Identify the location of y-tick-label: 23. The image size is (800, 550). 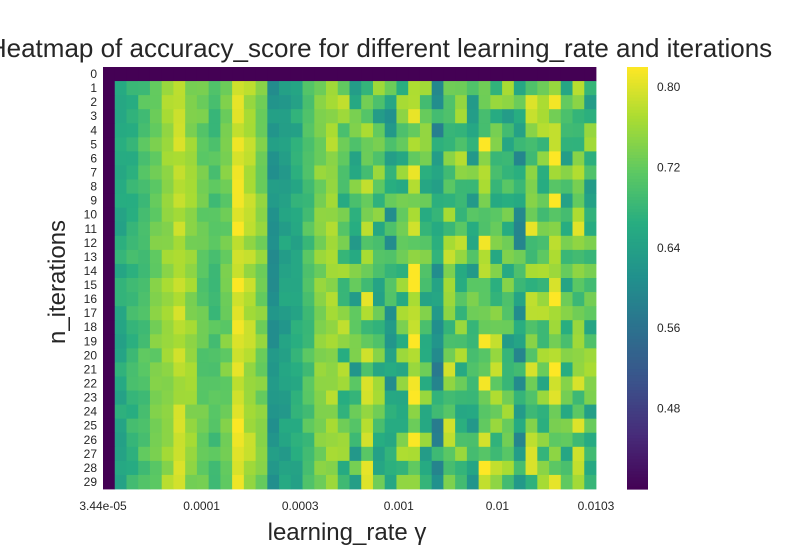
(91, 398).